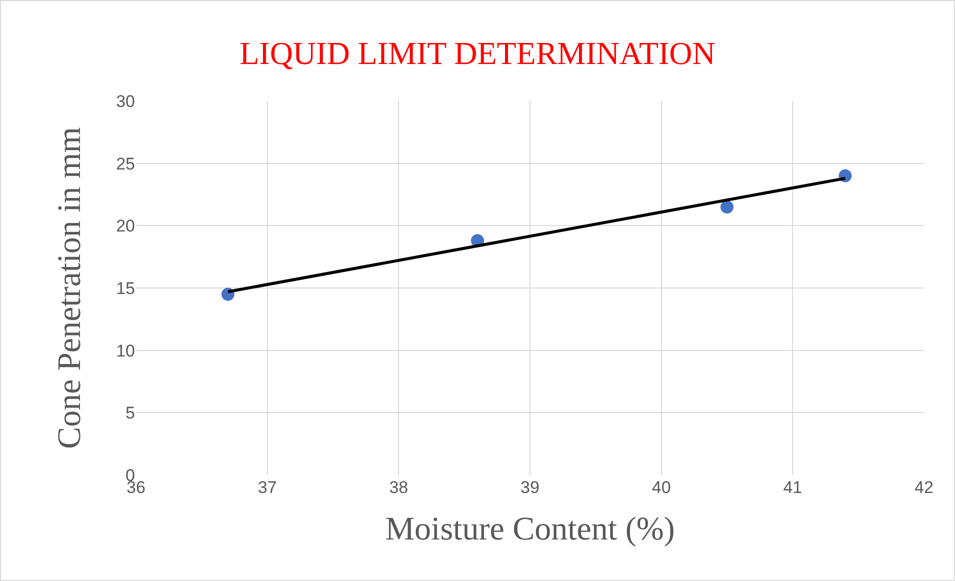 The width and height of the screenshot is (955, 581). Describe the element at coordinates (924, 487) in the screenshot. I see `x-tick-label: 42` at that location.